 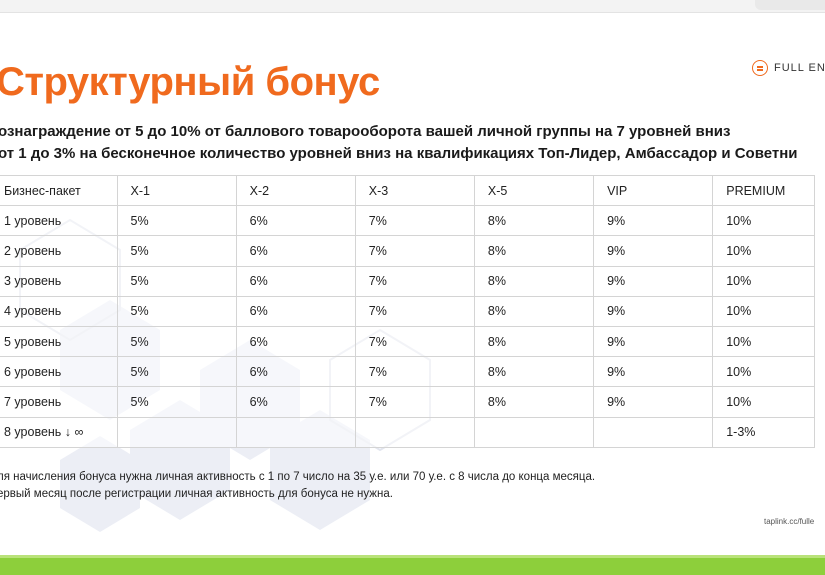 What do you see at coordinates (763, 432) in the screenshot?
I see `table-cell: 1-3%` at bounding box center [763, 432].